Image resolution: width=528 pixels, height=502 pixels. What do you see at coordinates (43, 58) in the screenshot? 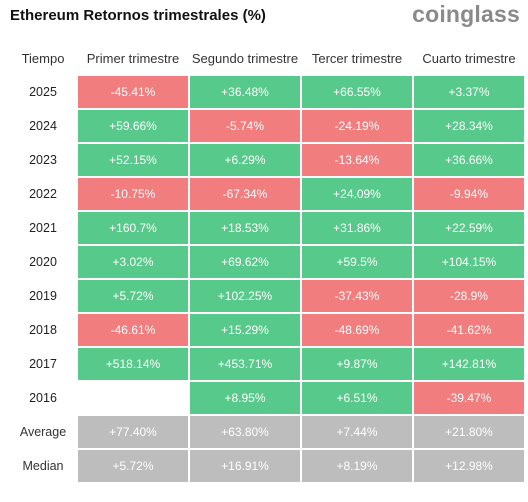
I see `column-header-time: Tiempo` at bounding box center [43, 58].